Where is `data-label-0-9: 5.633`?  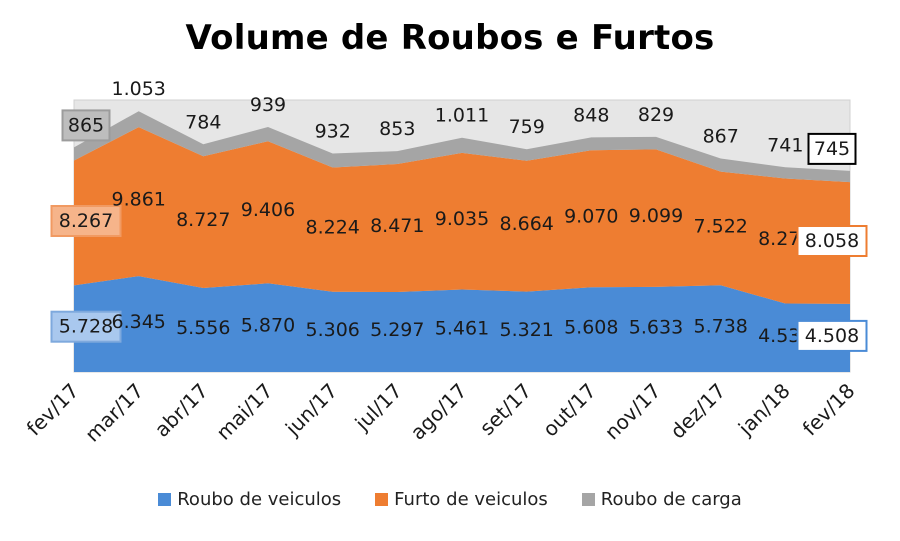 data-label-0-9: 5.633 is located at coordinates (656, 327).